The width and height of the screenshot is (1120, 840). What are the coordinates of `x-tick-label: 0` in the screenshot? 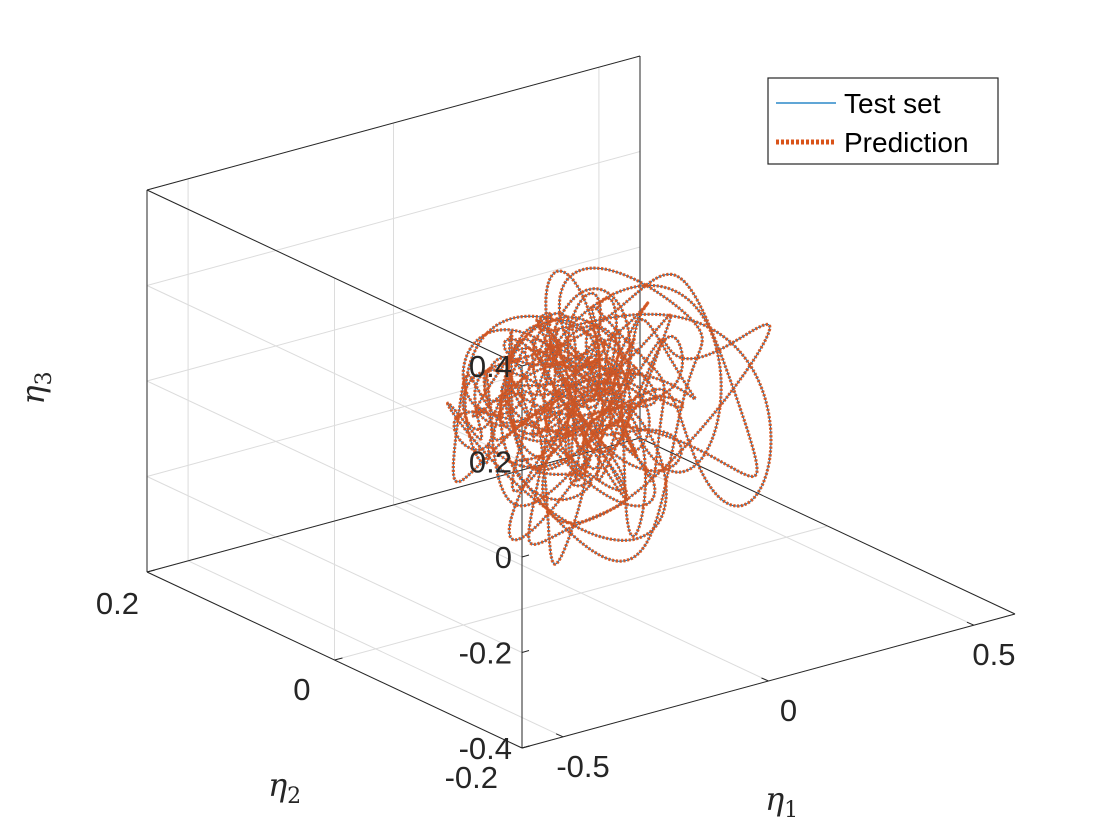 It's located at (788, 710).